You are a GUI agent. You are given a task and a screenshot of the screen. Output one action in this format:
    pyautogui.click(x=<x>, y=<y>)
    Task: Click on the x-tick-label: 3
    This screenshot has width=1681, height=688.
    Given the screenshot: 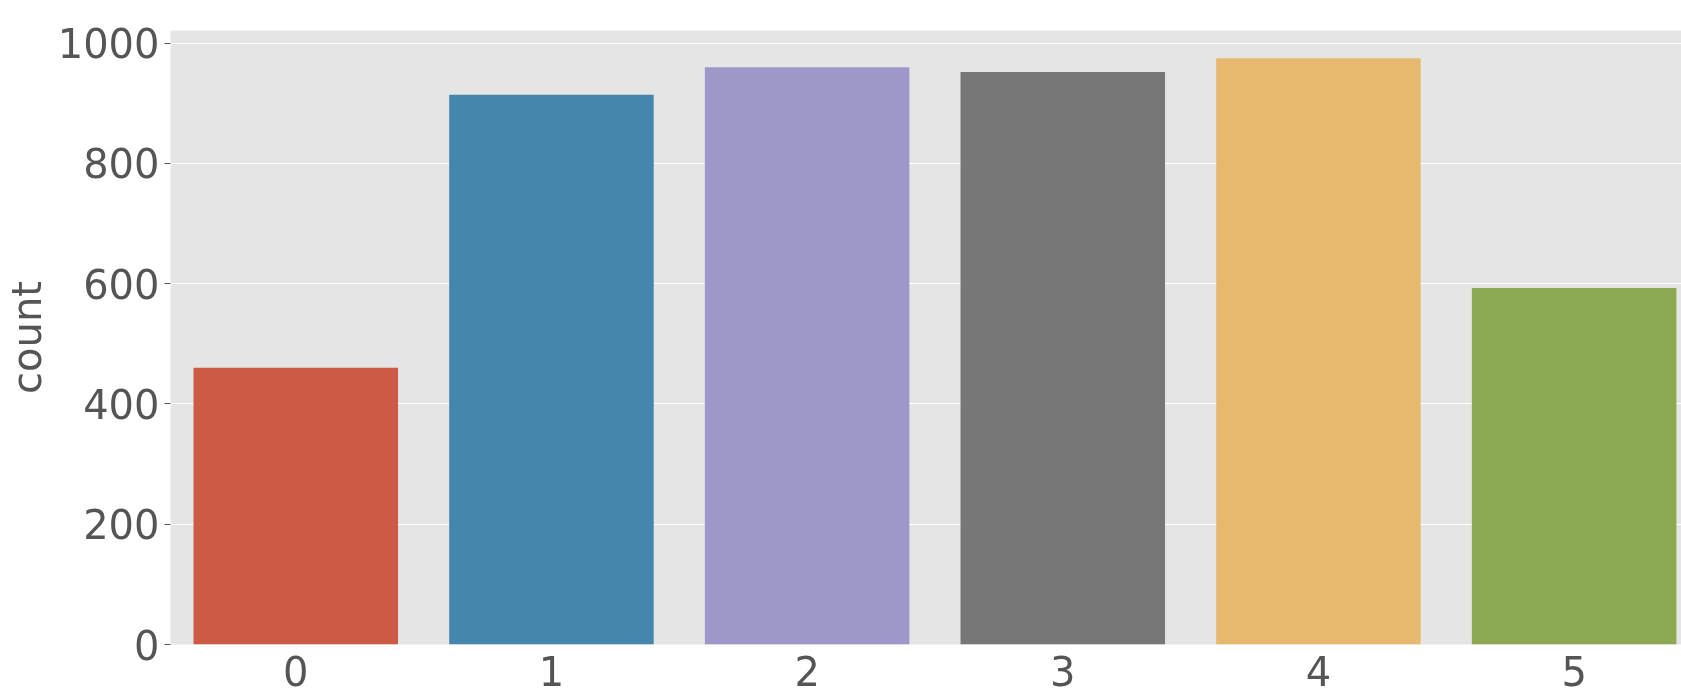 What is the action you would take?
    pyautogui.click(x=1063, y=668)
    